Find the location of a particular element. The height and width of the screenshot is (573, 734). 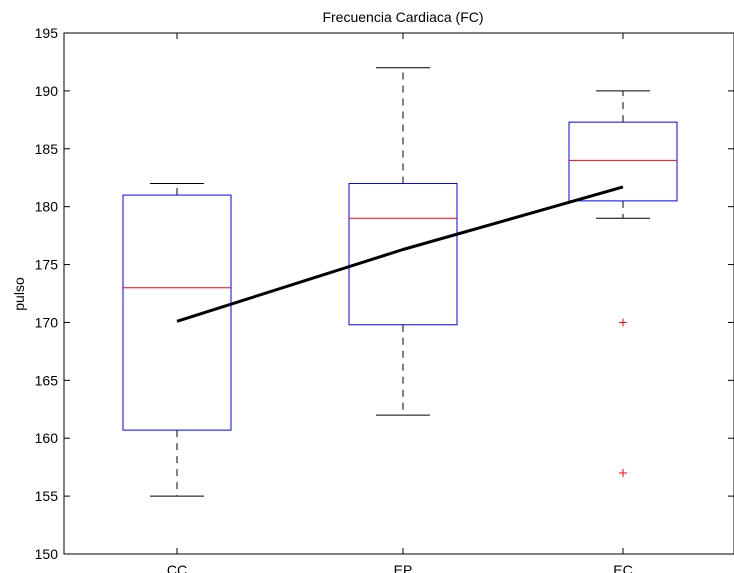

box-ec is located at coordinates (623, 283).